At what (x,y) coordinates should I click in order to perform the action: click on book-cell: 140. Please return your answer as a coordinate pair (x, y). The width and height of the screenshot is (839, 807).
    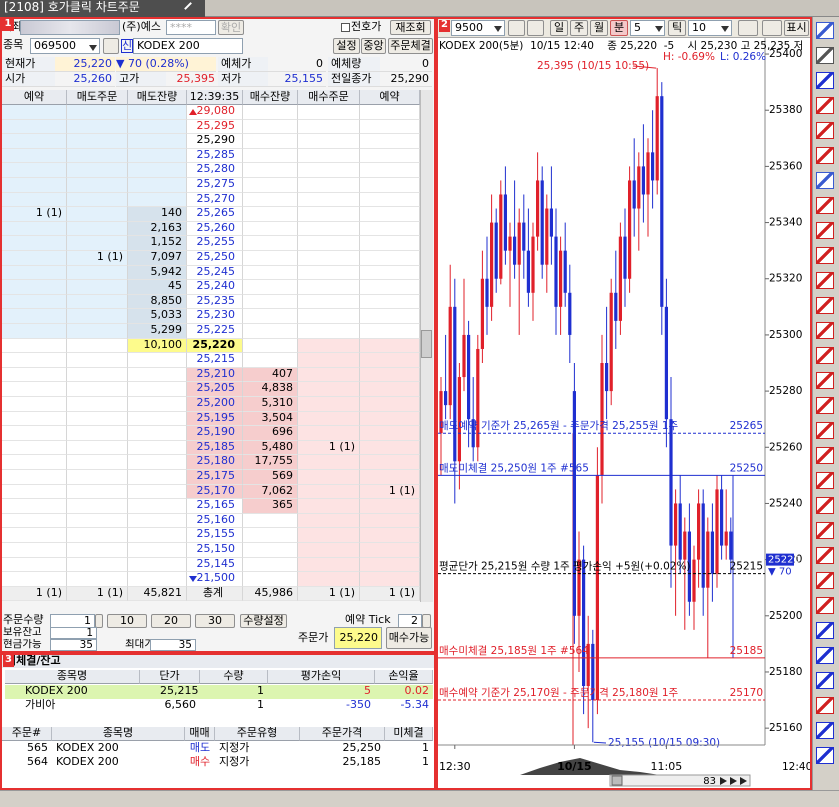
    Looking at the image, I should click on (157, 214).